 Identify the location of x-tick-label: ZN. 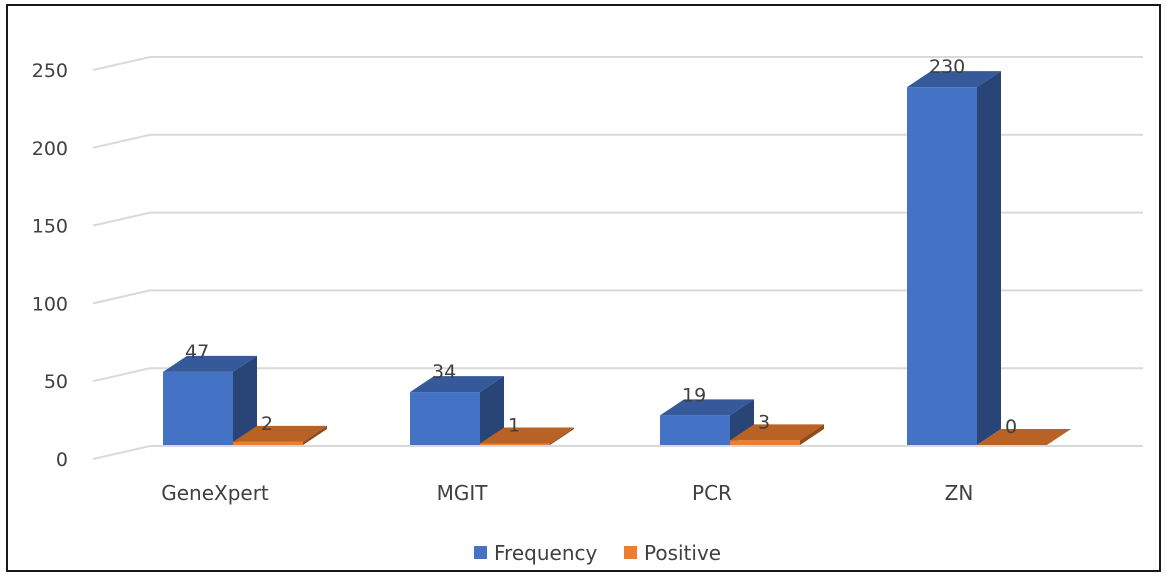
(959, 493).